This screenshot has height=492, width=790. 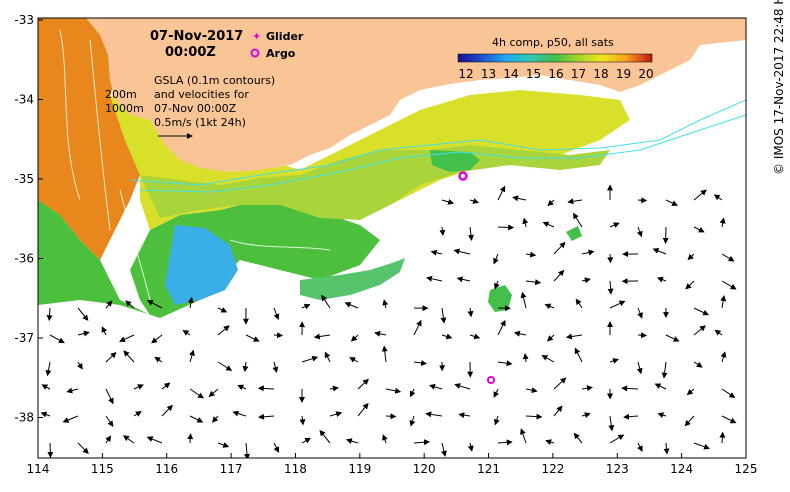 I want to click on bathy-1000m-label: 1000m, so click(x=124, y=108).